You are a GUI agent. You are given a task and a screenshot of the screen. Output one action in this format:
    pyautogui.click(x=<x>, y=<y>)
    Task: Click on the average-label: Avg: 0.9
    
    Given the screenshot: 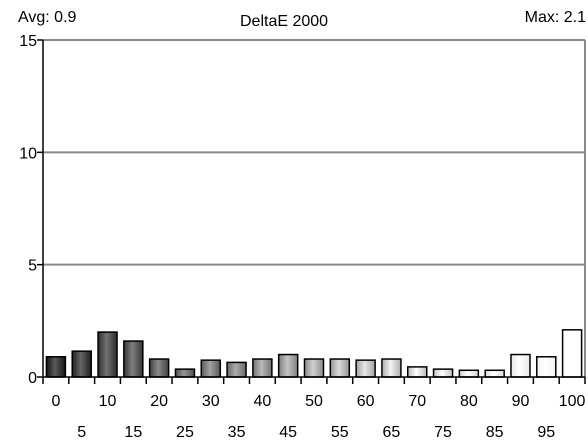 What is the action you would take?
    pyautogui.click(x=47, y=17)
    